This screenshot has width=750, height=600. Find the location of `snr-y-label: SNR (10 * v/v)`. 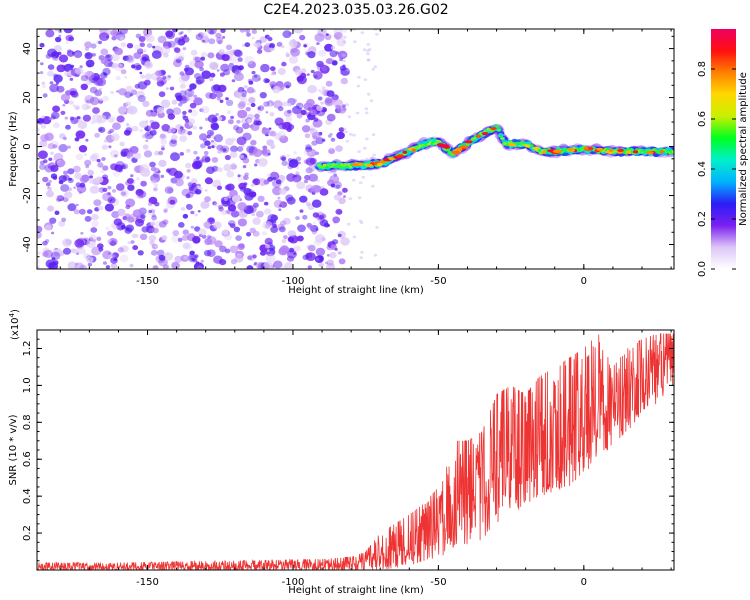

snr-y-label: SNR (10 * v/v) is located at coordinates (13, 449).